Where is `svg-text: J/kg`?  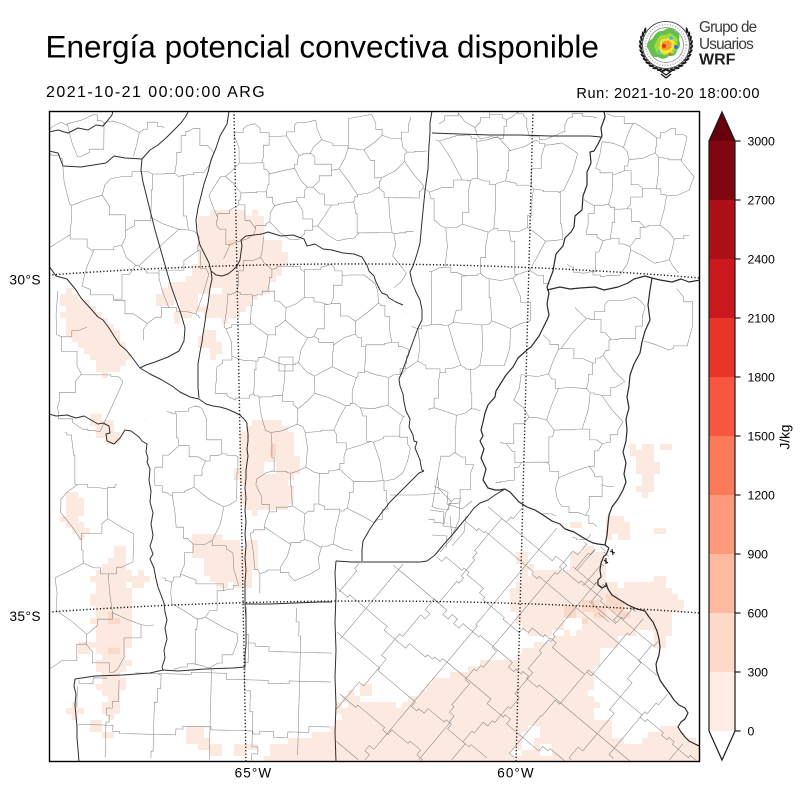 svg-text: J/kg is located at coordinates (785, 437).